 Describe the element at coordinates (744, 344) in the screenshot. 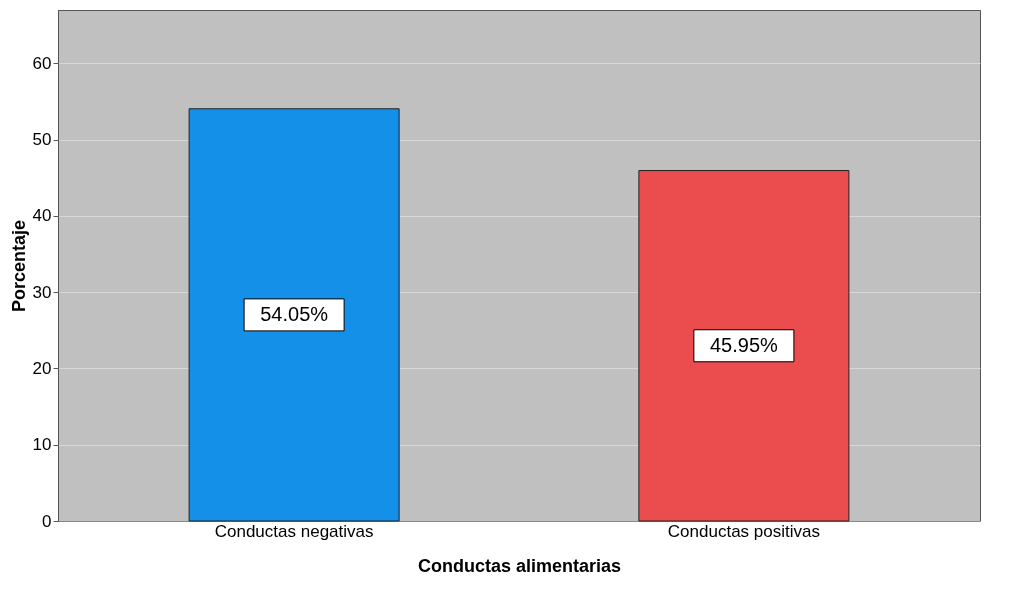

I see `data-label: 45.95%` at that location.